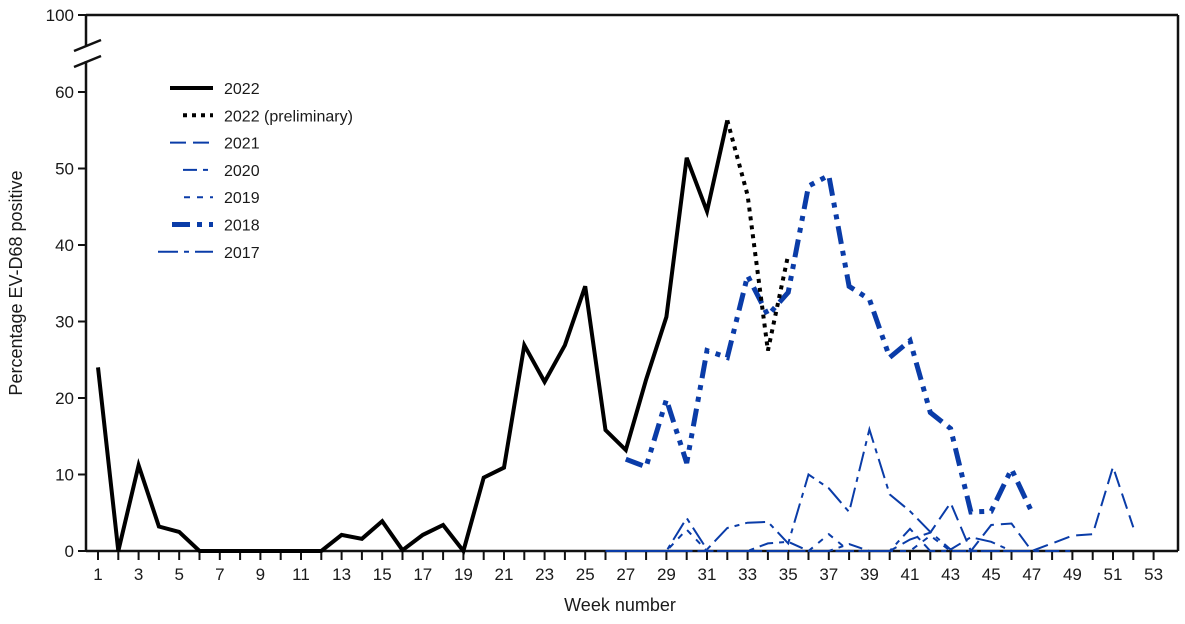 The image size is (1185, 624). I want to click on x-tick-label: 47, so click(1031, 574).